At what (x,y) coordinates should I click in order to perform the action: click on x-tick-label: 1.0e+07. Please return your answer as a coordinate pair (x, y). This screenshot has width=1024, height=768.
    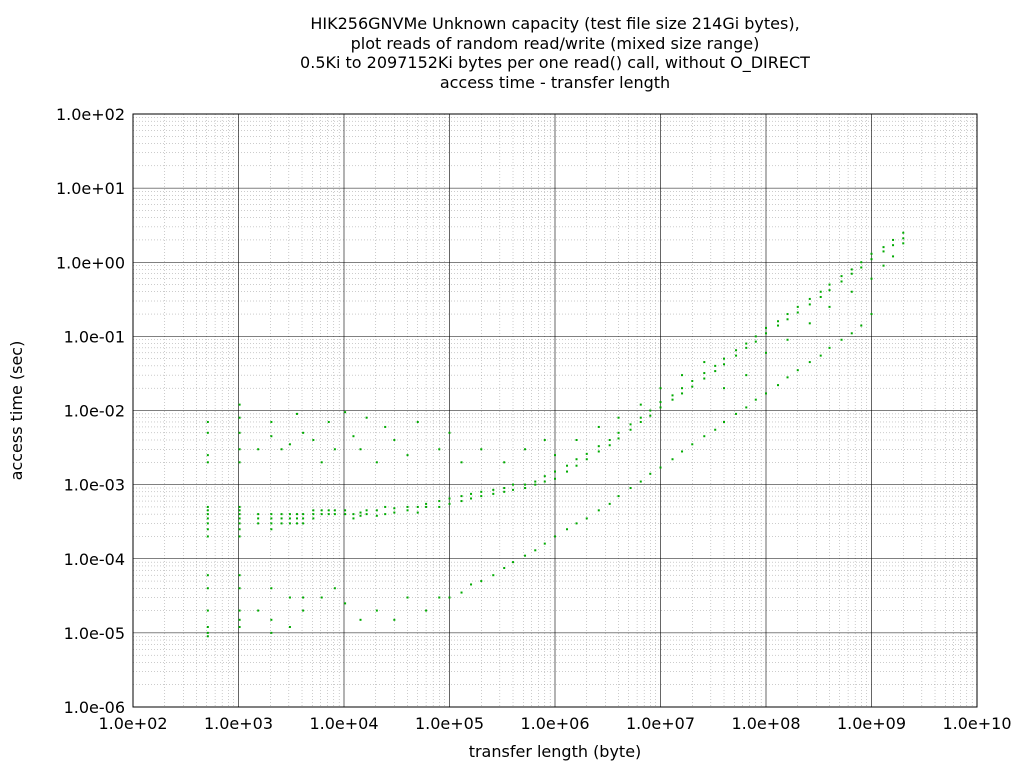
    Looking at the image, I should click on (660, 723).